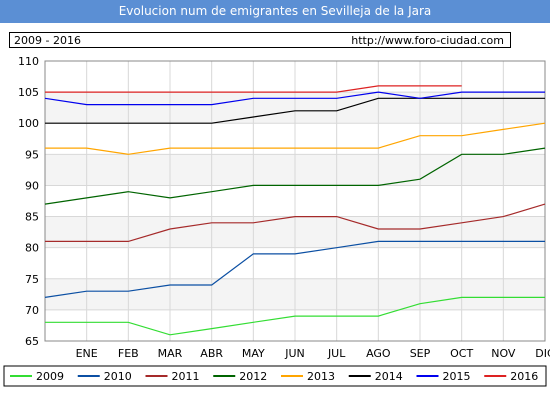 The height and width of the screenshot is (400, 550). Describe the element at coordinates (32, 217) in the screenshot. I see `y-tick-label: 85` at that location.